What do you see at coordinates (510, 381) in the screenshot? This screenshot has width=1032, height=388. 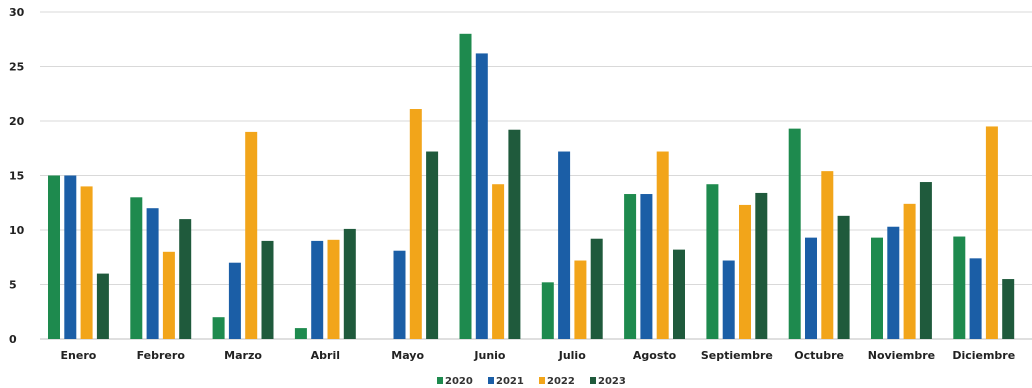 I see `legend-label: 2021` at bounding box center [510, 381].